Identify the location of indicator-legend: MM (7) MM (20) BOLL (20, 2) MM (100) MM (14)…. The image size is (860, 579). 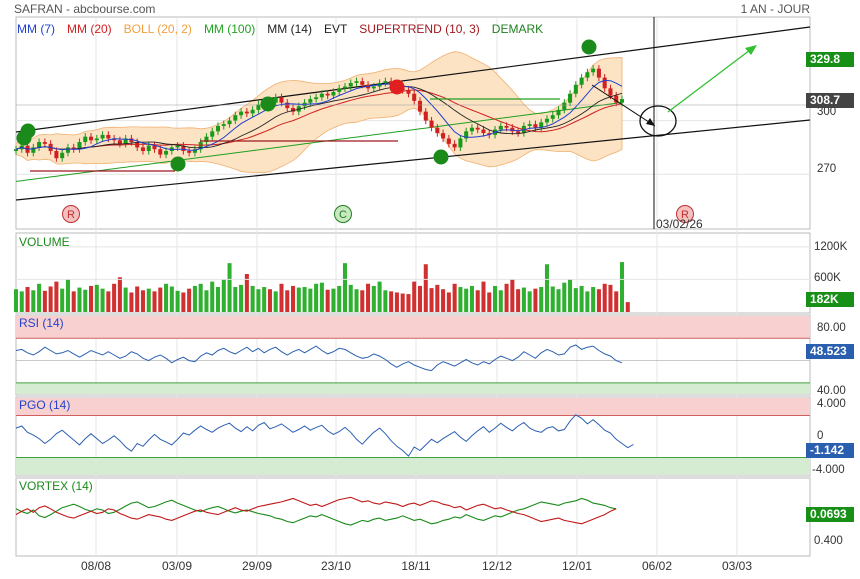
(286, 30).